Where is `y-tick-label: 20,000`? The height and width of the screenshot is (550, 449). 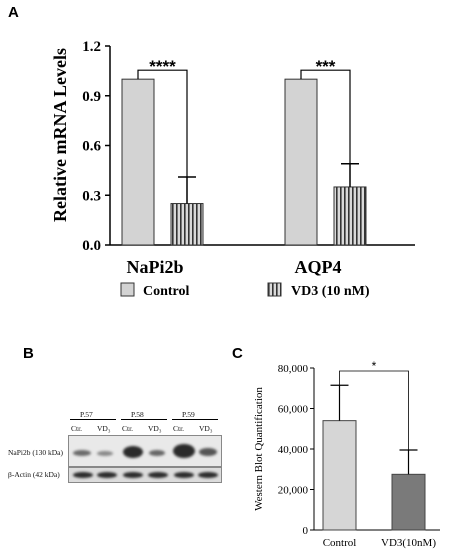 y-tick-label: 20,000 is located at coordinates (293, 491).